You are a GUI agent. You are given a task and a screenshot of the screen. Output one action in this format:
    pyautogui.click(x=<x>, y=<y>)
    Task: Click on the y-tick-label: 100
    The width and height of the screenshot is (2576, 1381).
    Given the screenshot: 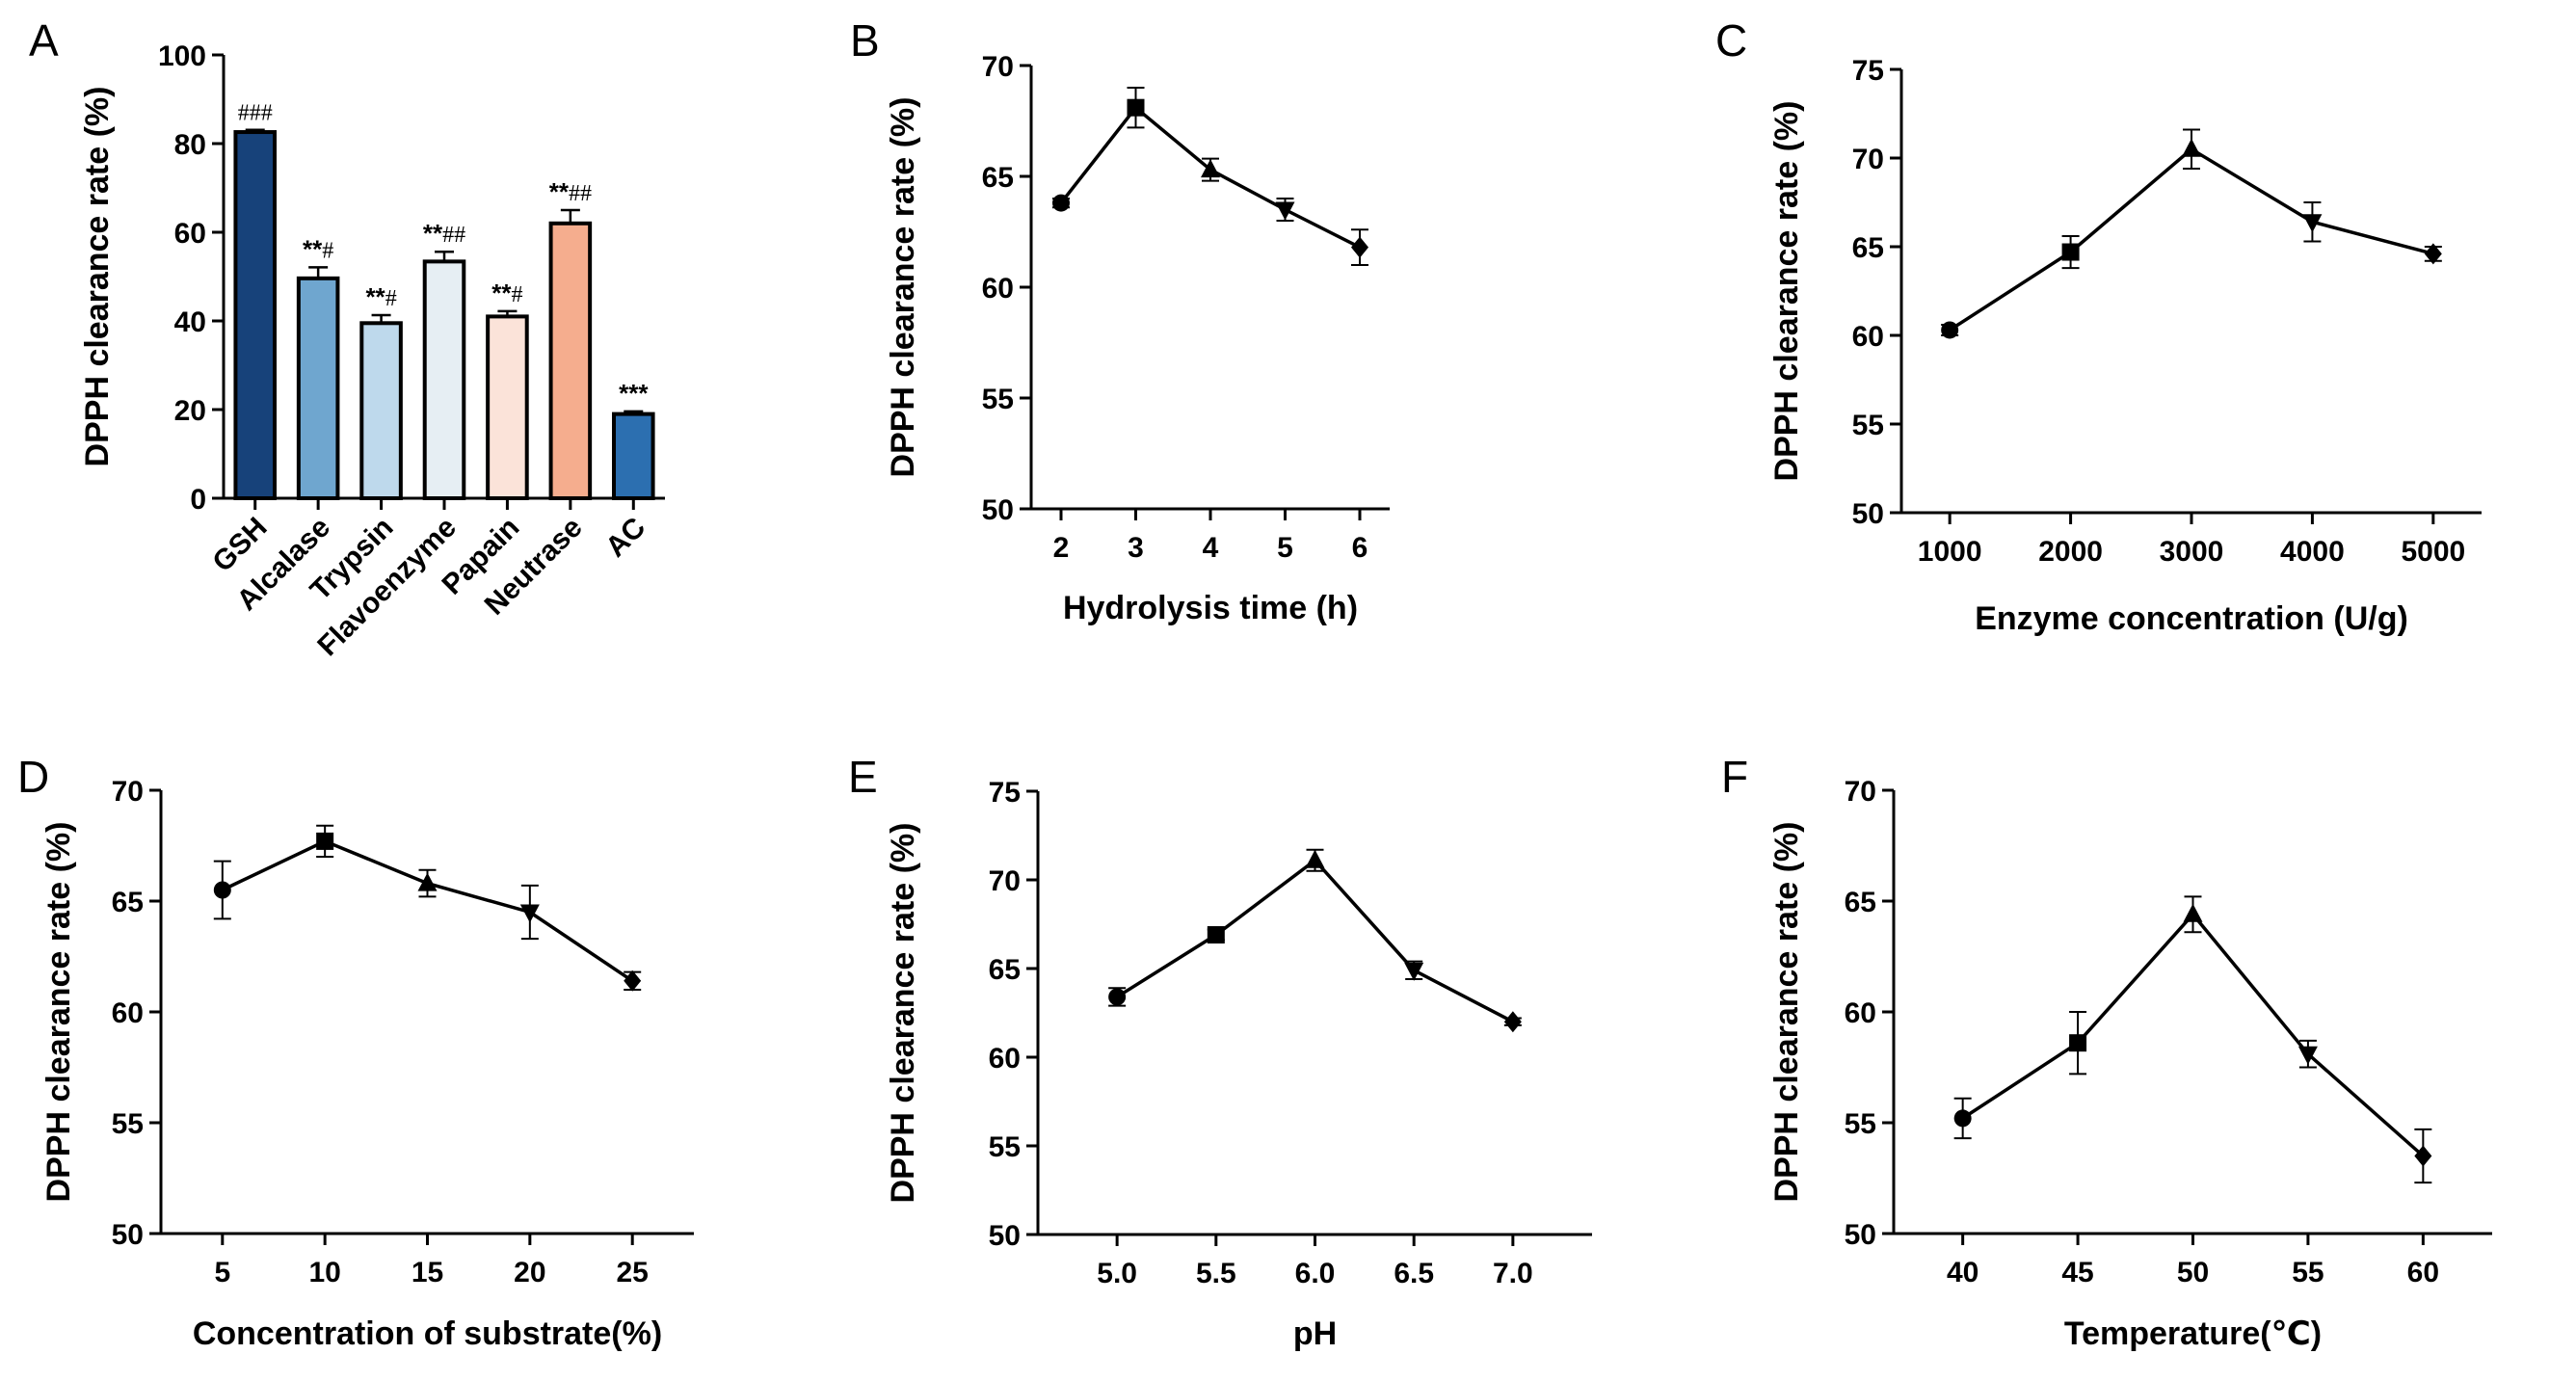 What is the action you would take?
    pyautogui.click(x=182, y=56)
    